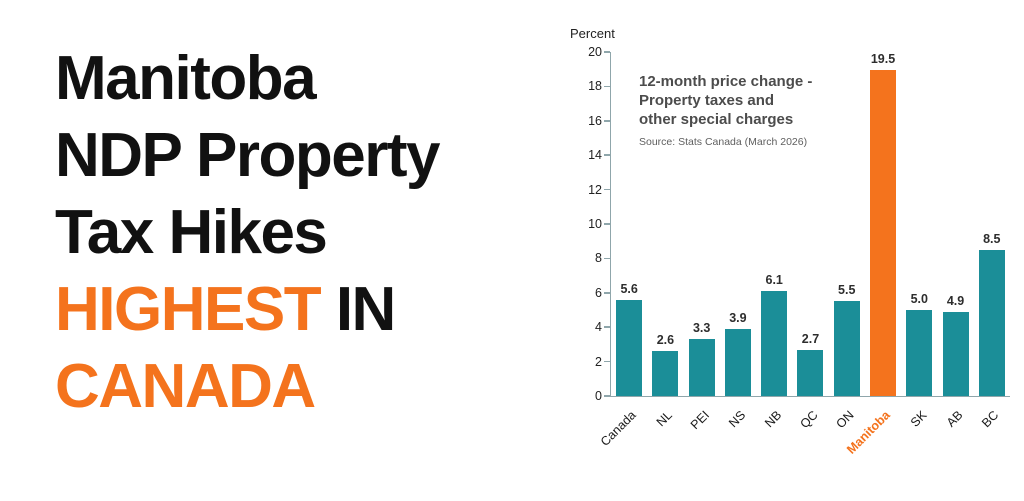 The width and height of the screenshot is (1024, 501). I want to click on chart-title-line: Property taxes and, so click(707, 100).